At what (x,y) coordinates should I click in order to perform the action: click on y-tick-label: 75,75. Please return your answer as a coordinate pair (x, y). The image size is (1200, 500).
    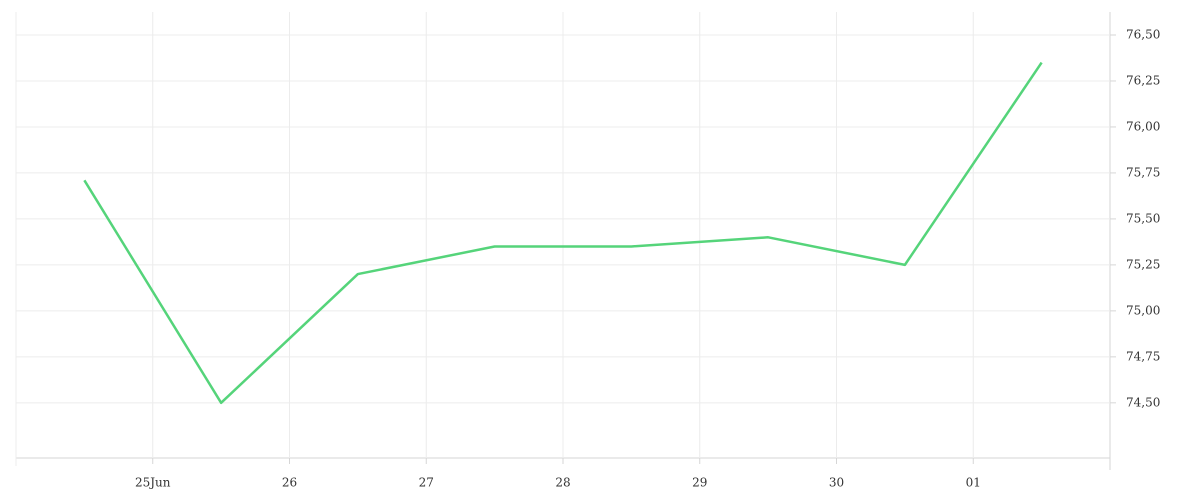
    Looking at the image, I should click on (1143, 172).